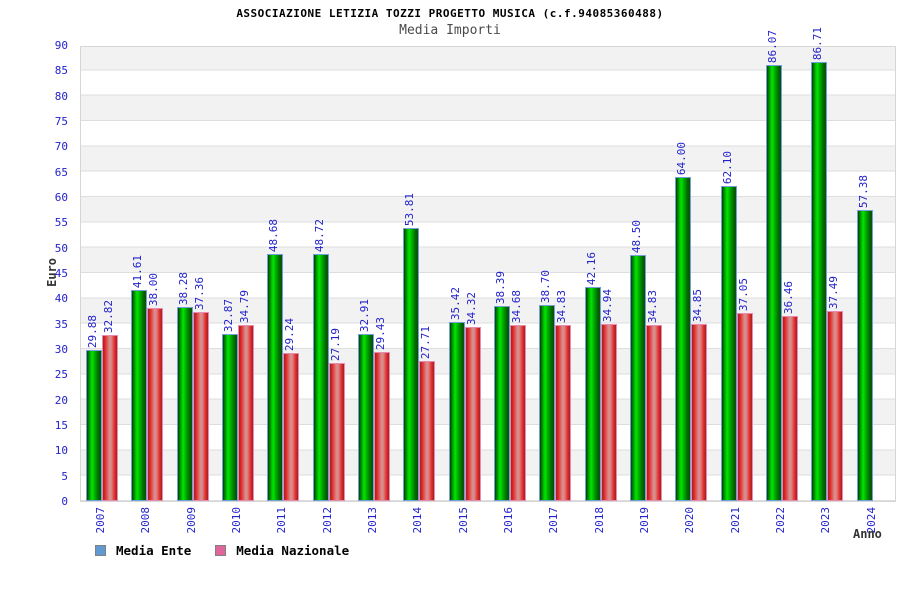  I want to click on legend-item-media-ente: Media Ente, so click(143, 550).